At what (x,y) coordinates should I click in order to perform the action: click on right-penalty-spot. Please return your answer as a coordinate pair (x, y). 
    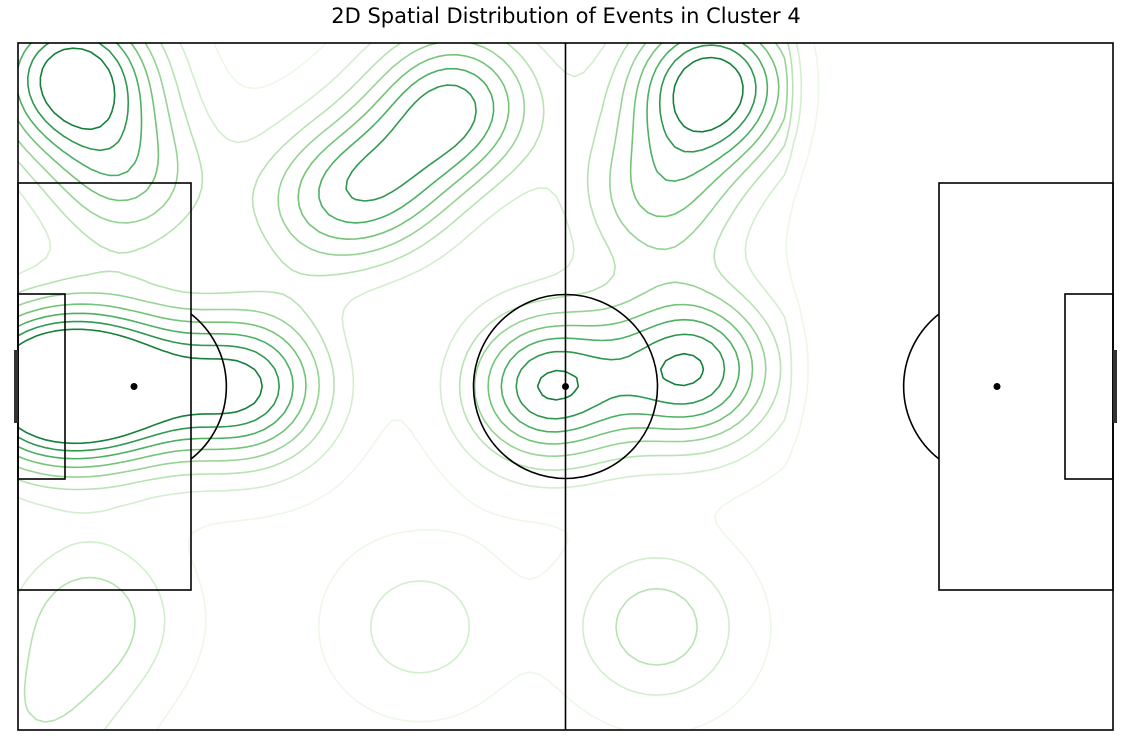
    Looking at the image, I should click on (997, 386).